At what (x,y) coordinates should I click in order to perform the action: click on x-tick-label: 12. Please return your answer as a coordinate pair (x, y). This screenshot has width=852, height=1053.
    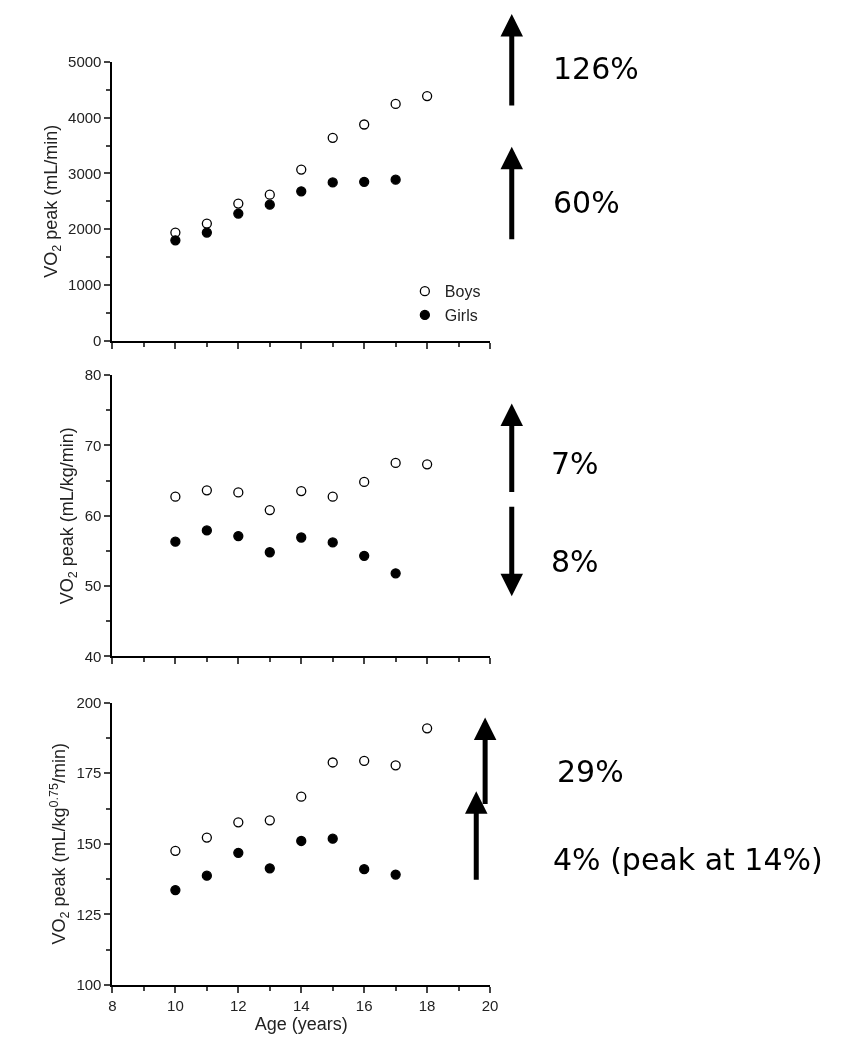
    Looking at the image, I should click on (238, 1005).